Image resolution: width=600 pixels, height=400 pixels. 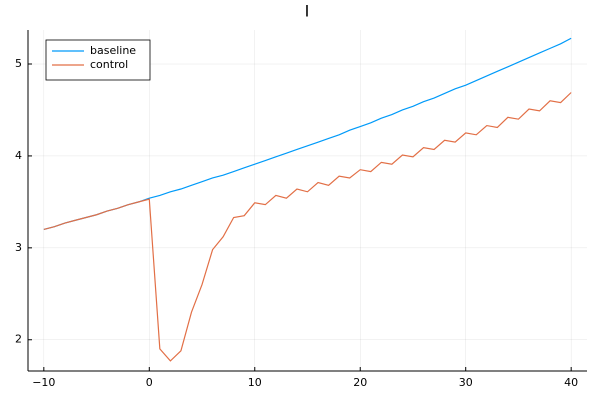 What do you see at coordinates (360, 382) in the screenshot?
I see `x-tick-label: 20` at bounding box center [360, 382].